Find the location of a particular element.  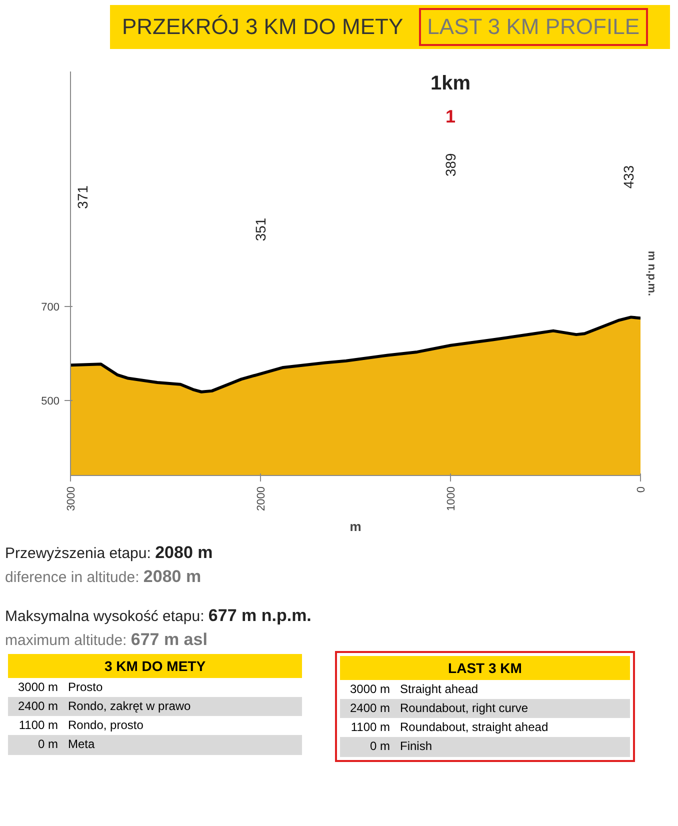

chart-subtitle: LAST 3 KM PROFILE is located at coordinates (533, 27).